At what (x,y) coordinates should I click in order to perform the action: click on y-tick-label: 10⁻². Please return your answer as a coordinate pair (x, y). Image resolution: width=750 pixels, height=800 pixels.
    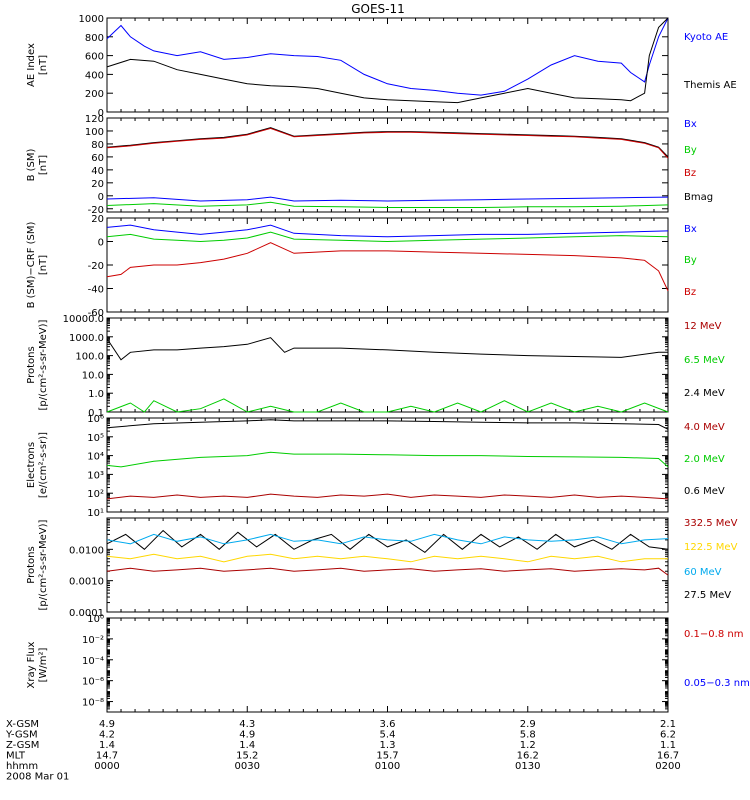
    Looking at the image, I should click on (93, 640).